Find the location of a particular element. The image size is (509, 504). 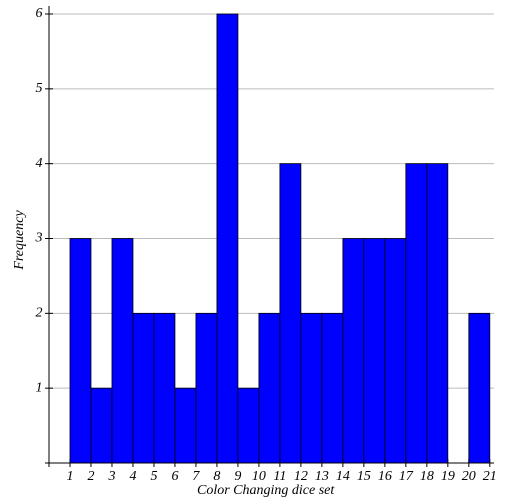

x-tick-label: 11 is located at coordinates (279, 476).